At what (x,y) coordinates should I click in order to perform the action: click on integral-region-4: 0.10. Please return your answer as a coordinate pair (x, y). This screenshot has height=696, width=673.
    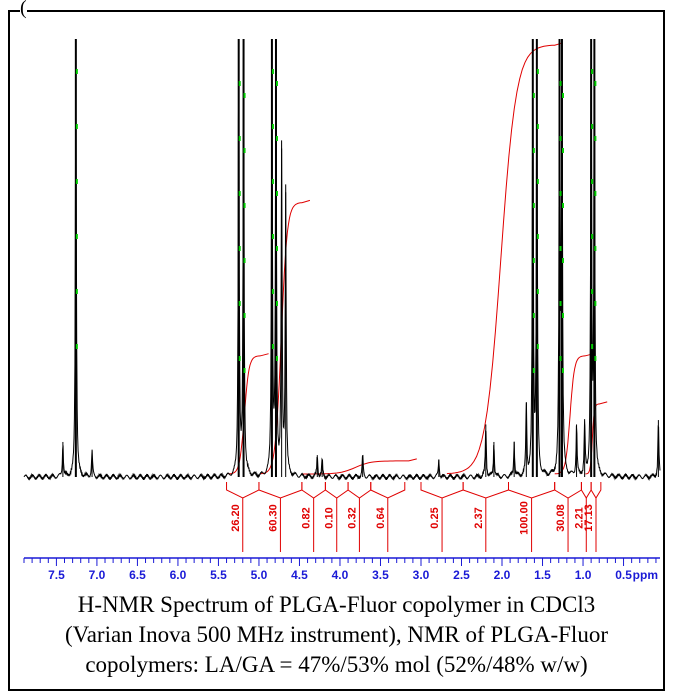
    Looking at the image, I should click on (336, 517).